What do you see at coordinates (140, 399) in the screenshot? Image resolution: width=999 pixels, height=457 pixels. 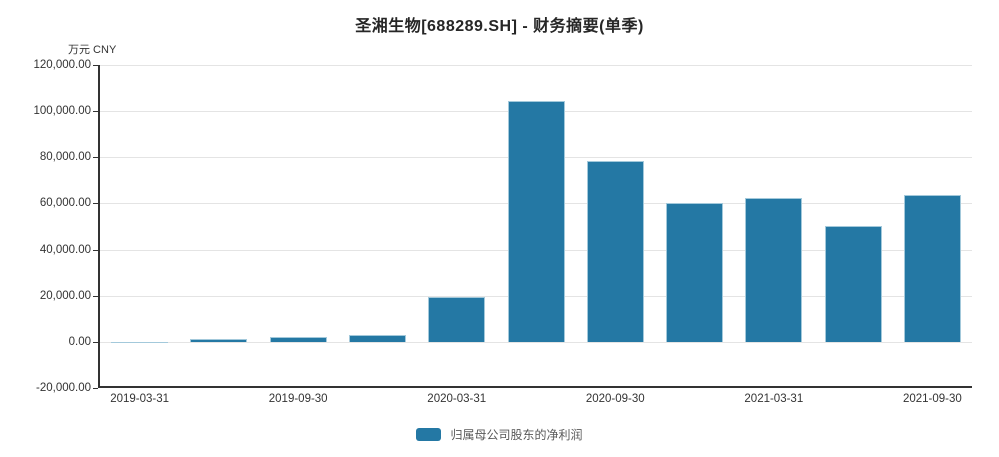 I see `x-tick-label: 2019-03-31` at bounding box center [140, 399].